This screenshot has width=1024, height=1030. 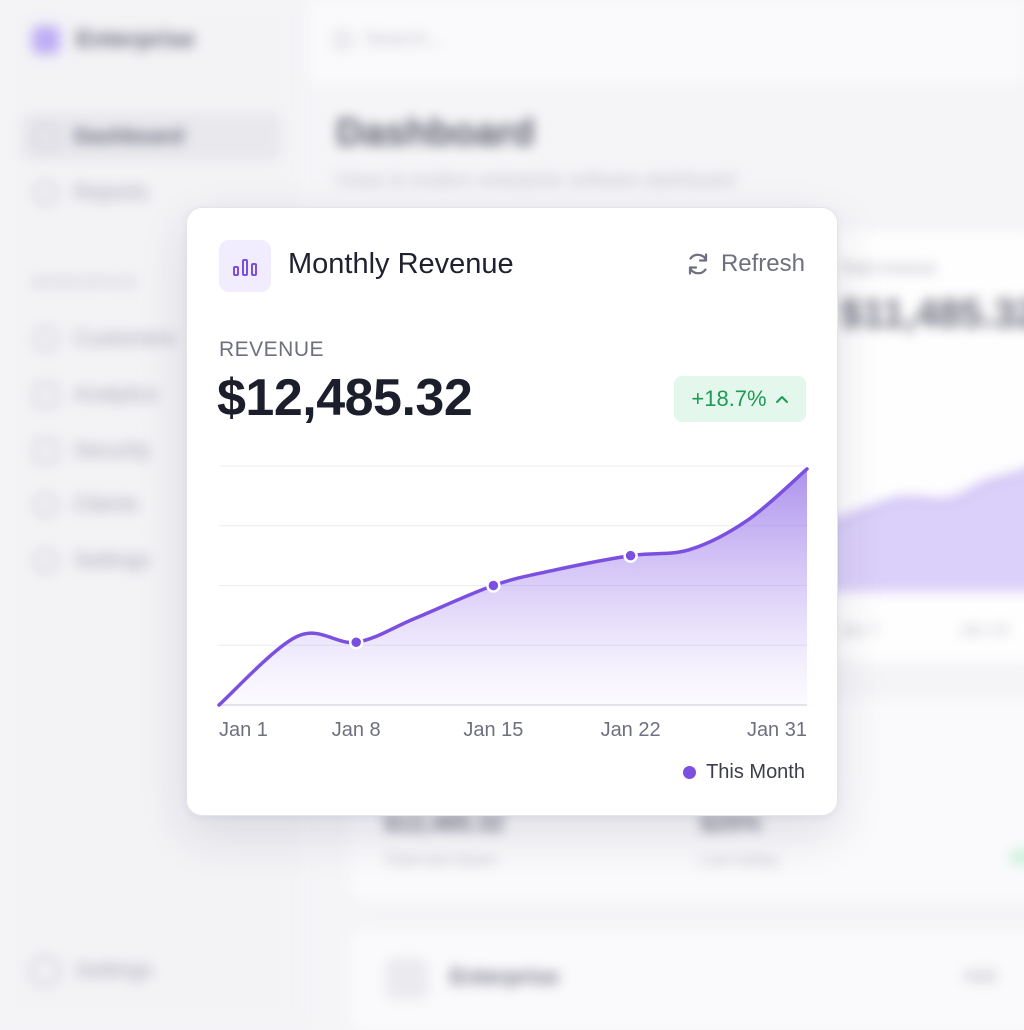 What do you see at coordinates (343, 39) in the screenshot?
I see `search-icon` at bounding box center [343, 39].